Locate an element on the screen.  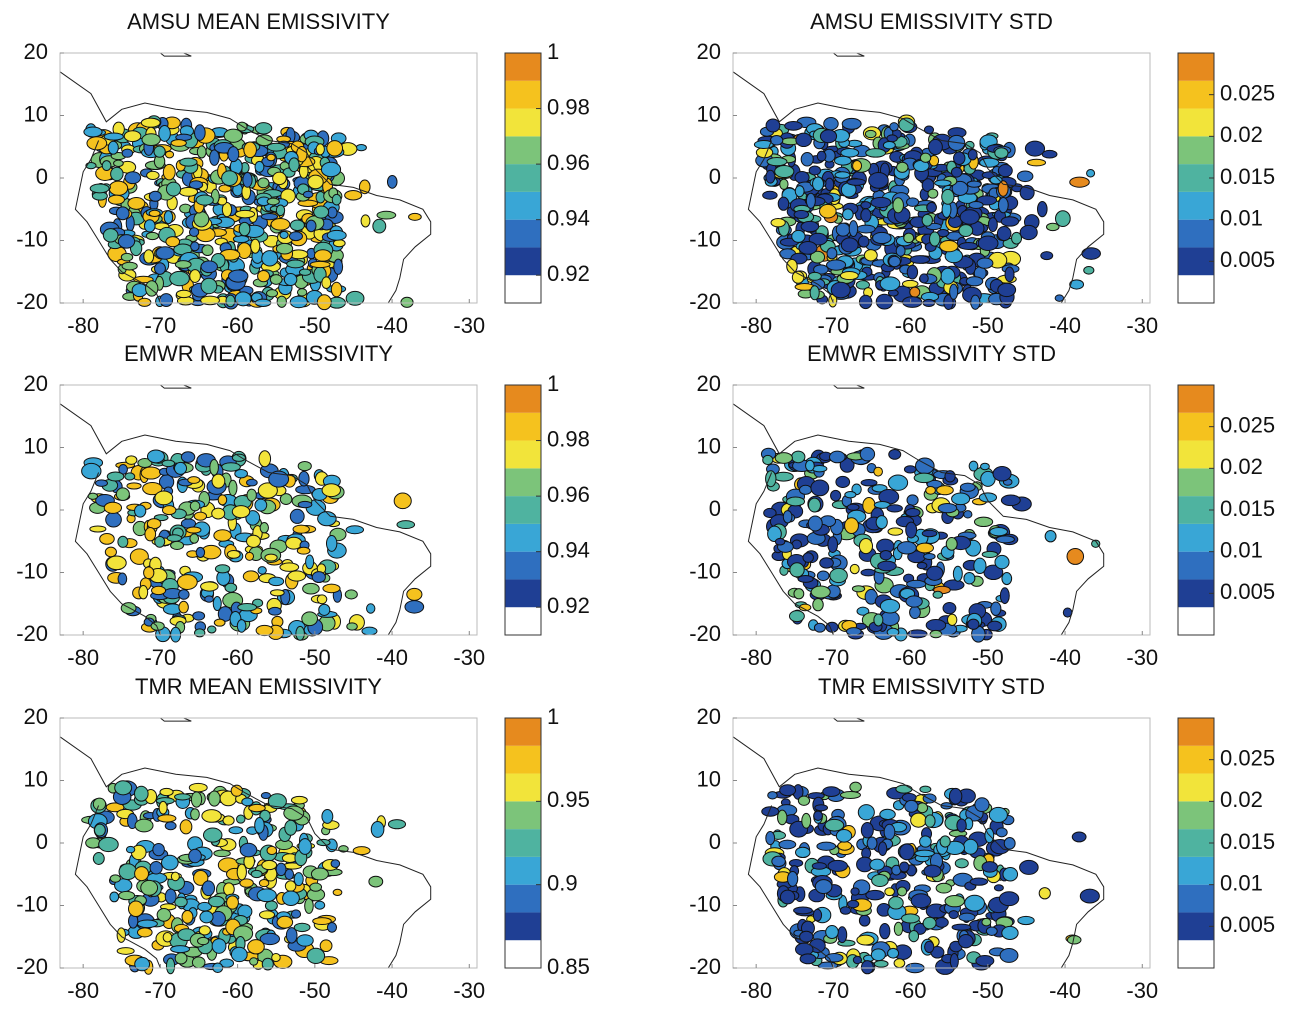
y-tick-label: -10 is located at coordinates (32, 570).